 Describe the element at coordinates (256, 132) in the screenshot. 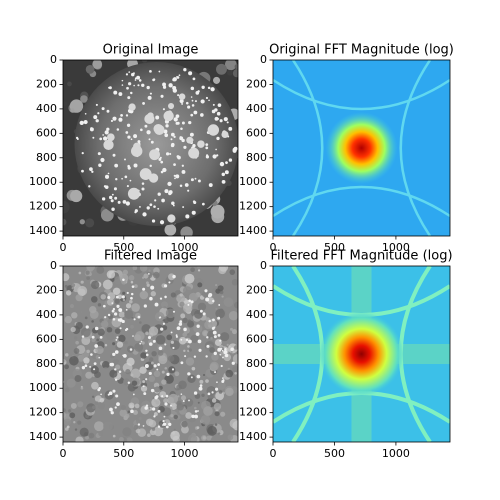

I see `y-tick-label: 600` at that location.